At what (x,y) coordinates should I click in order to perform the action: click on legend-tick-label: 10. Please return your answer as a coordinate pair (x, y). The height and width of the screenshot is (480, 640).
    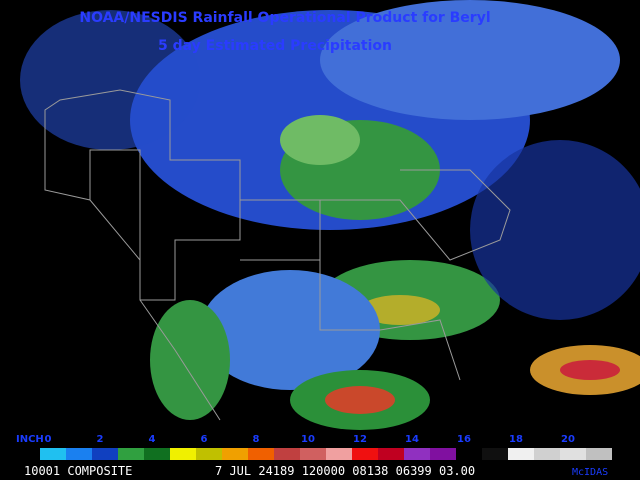
    Looking at the image, I should click on (308, 439).